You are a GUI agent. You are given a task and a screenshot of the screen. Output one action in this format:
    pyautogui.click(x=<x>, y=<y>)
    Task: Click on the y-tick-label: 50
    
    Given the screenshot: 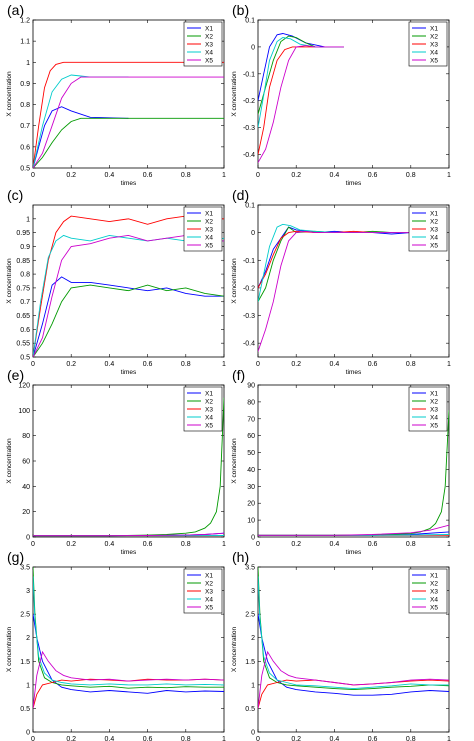 What is the action you would take?
    pyautogui.click(x=251, y=453)
    